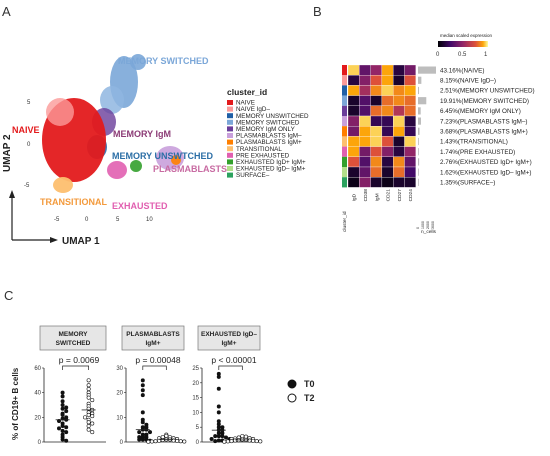  Describe the element at coordinates (411, 195) in the screenshot. I see `heatmap-col-label: CD24` at that location.